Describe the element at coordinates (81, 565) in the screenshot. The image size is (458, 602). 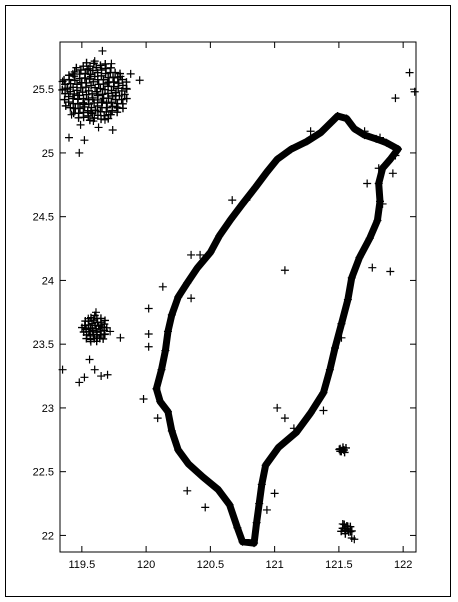
I see `x-tick-label: 119.5` at that location.